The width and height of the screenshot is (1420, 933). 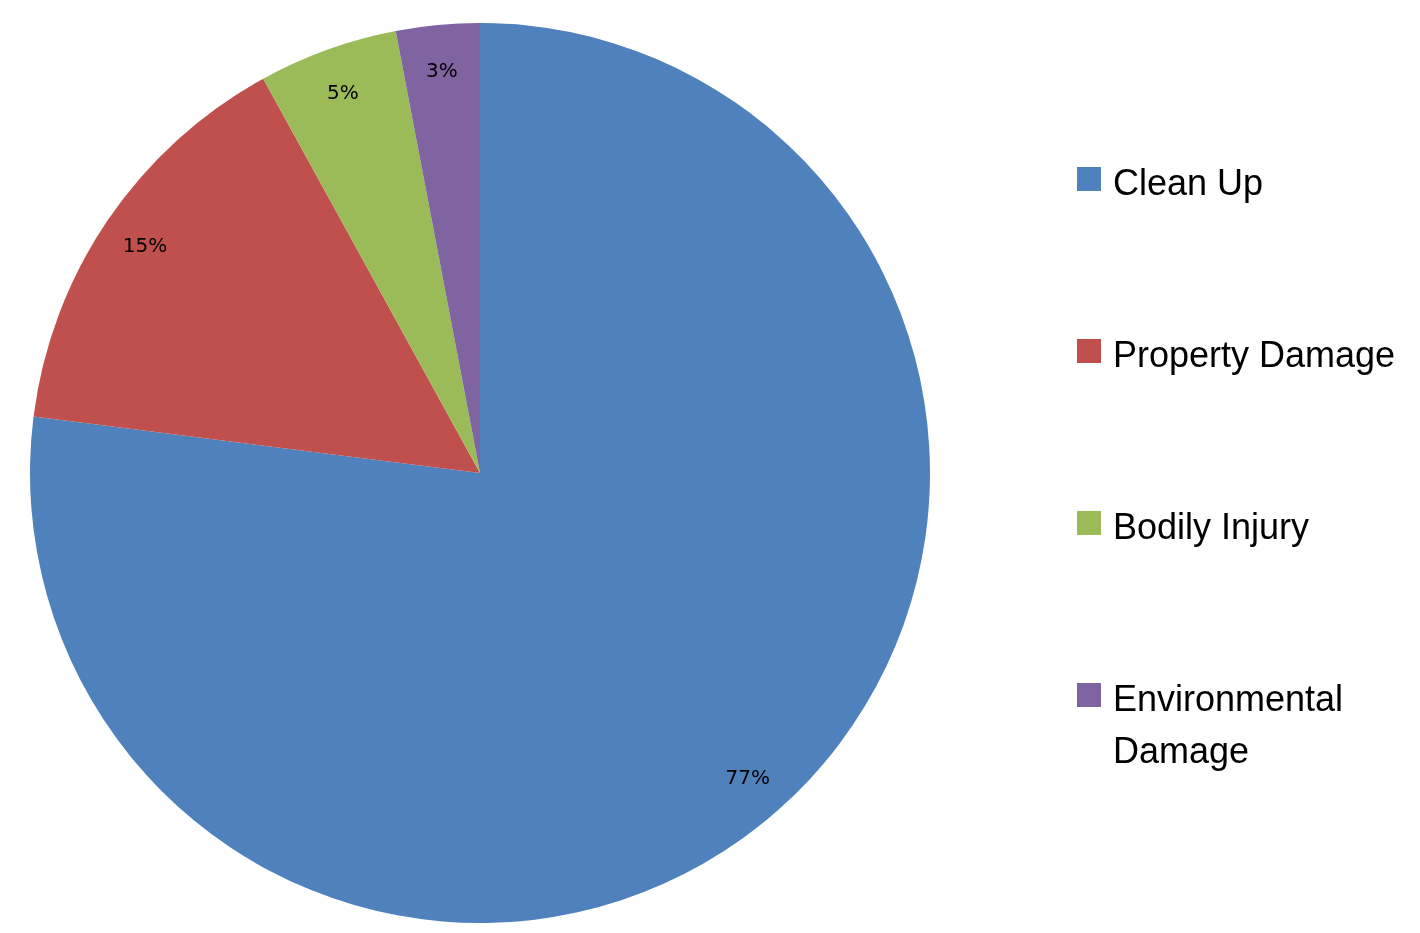 What do you see at coordinates (1255, 354) in the screenshot?
I see `legend-label: Property Damage` at bounding box center [1255, 354].